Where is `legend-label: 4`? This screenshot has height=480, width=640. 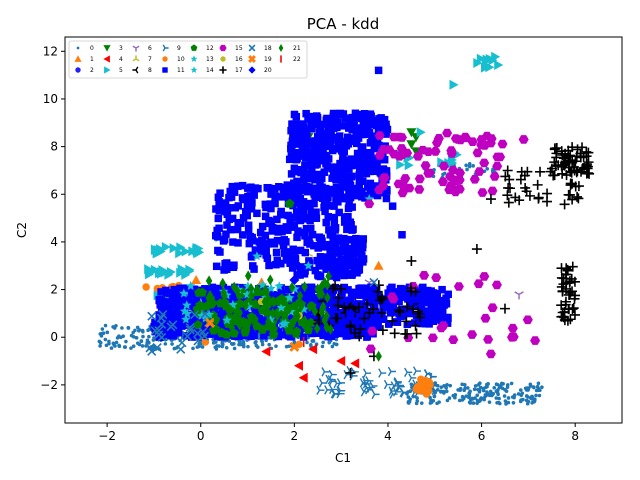 legend-label: 4 is located at coordinates (121, 59).